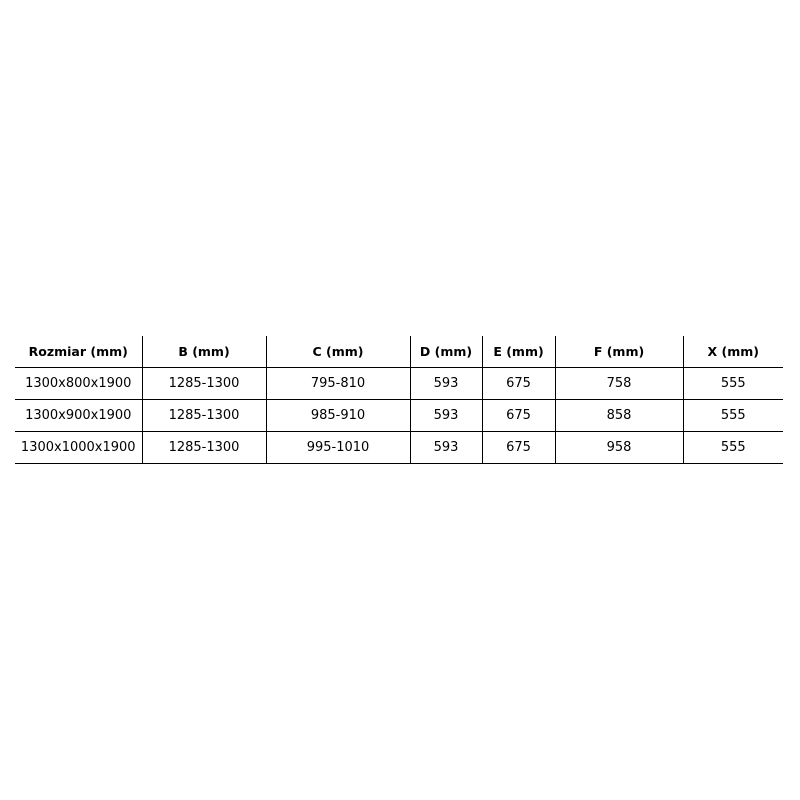 The image size is (800, 800). Describe the element at coordinates (337, 352) in the screenshot. I see `header-c: C (mm)` at that location.